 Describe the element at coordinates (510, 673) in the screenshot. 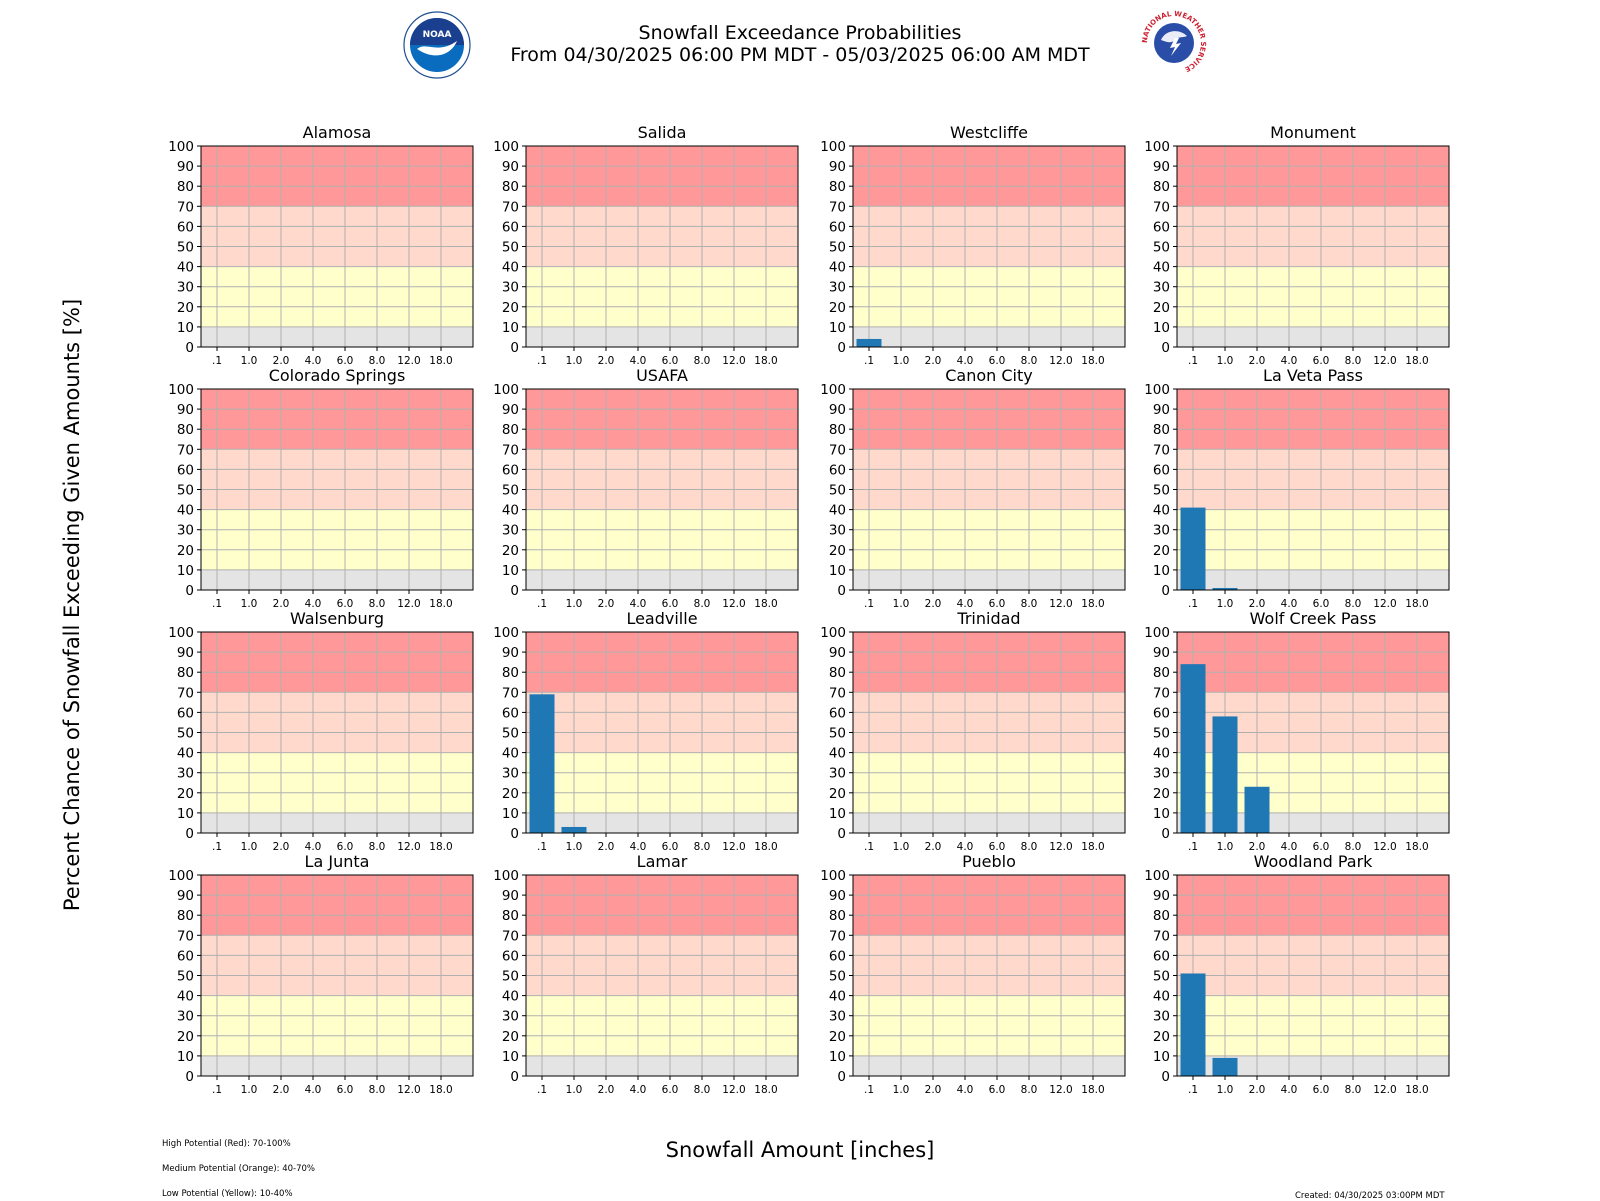

I see `y-tick-label: 80` at that location.